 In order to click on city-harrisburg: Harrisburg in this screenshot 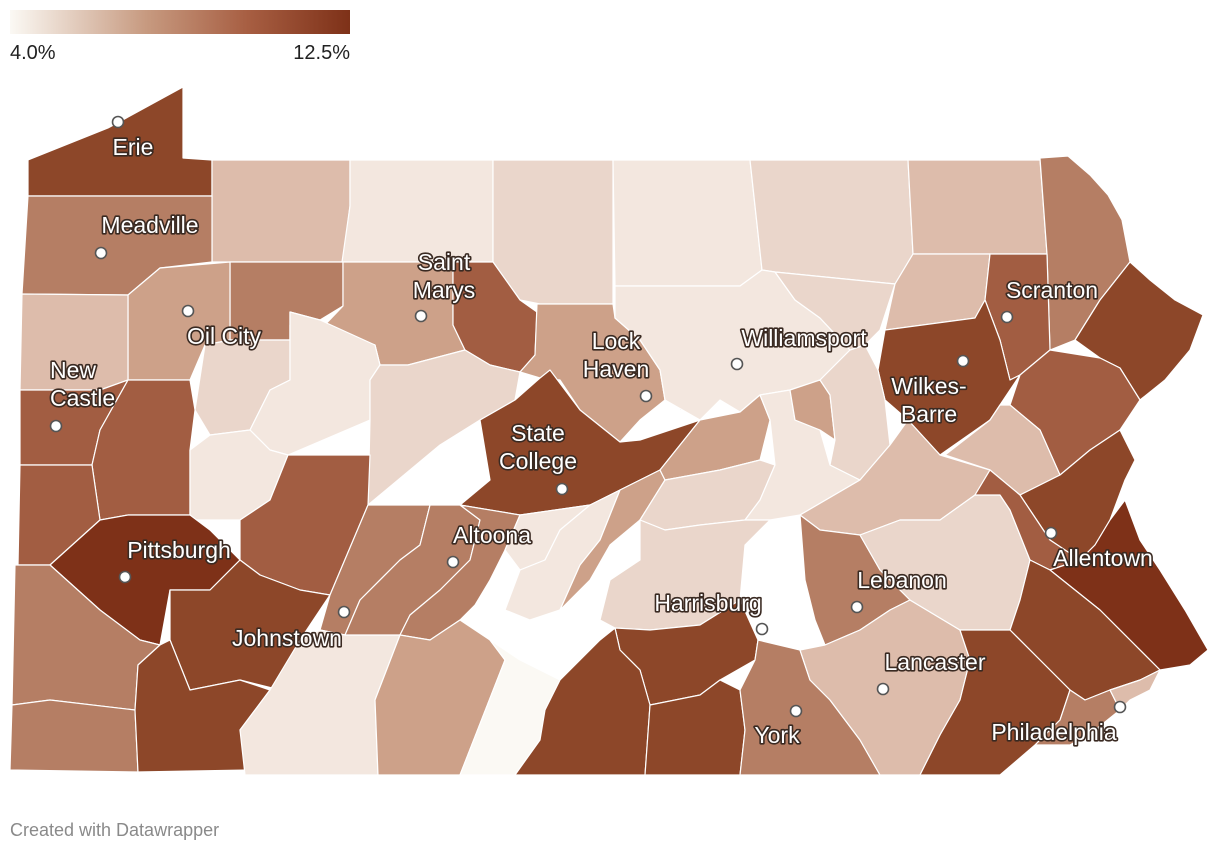, I will do `click(711, 612)`.